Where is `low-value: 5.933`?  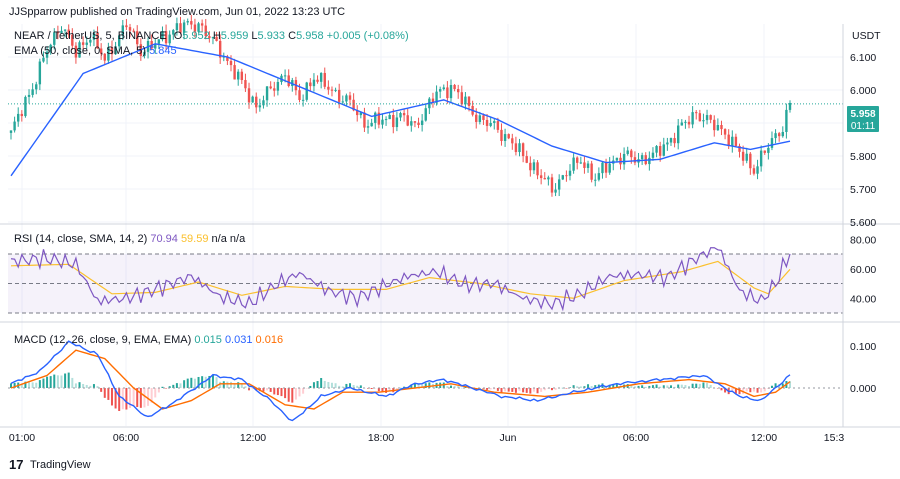
low-value: 5.933 is located at coordinates (271, 36).